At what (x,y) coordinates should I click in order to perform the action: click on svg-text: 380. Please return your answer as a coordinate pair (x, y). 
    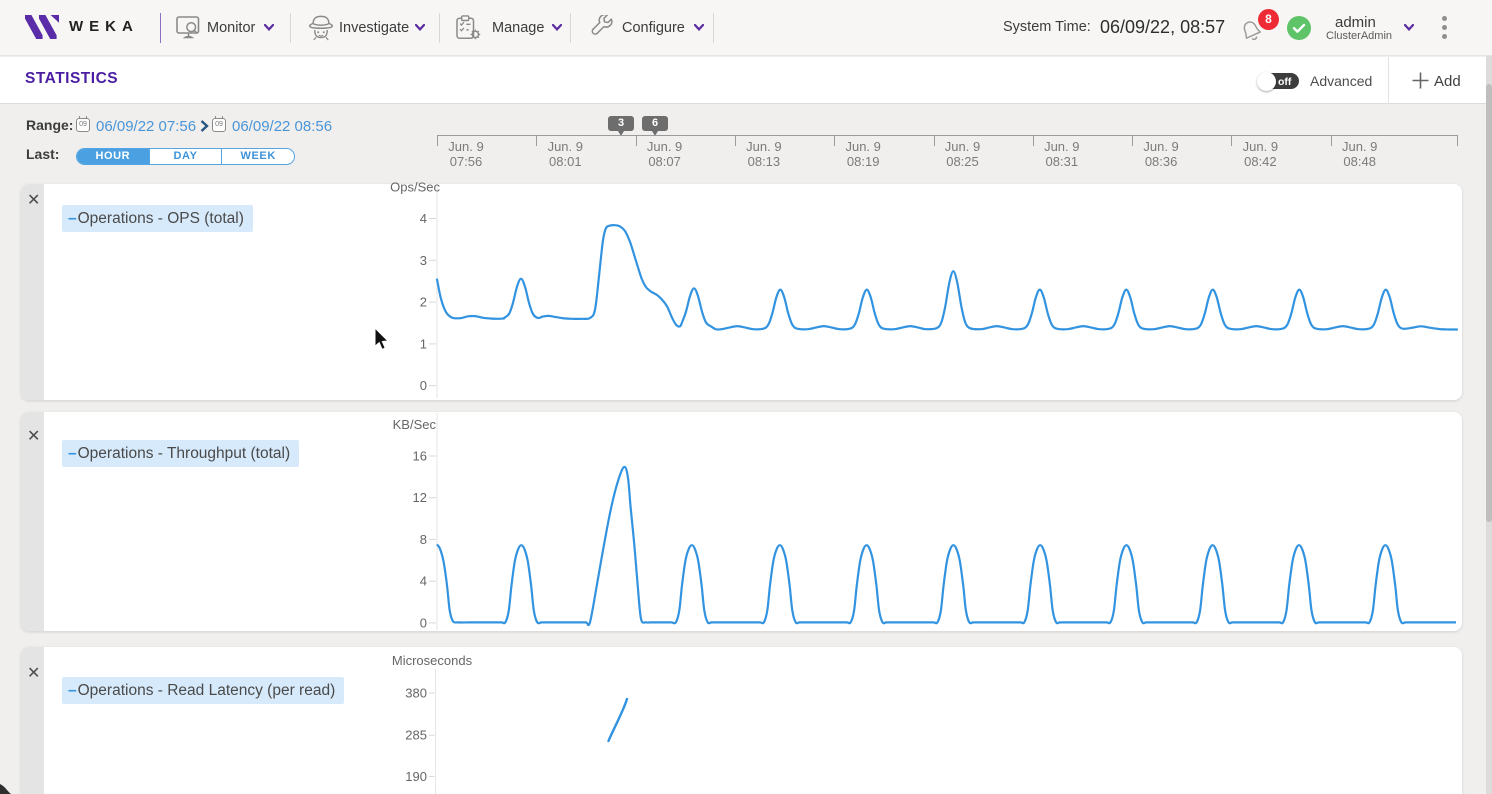
    Looking at the image, I should click on (416, 693).